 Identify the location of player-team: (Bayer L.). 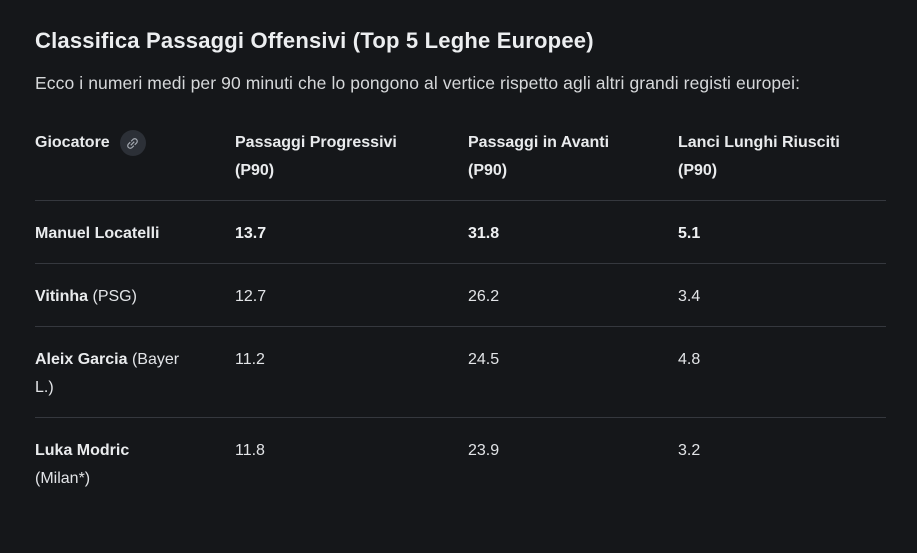
(107, 373).